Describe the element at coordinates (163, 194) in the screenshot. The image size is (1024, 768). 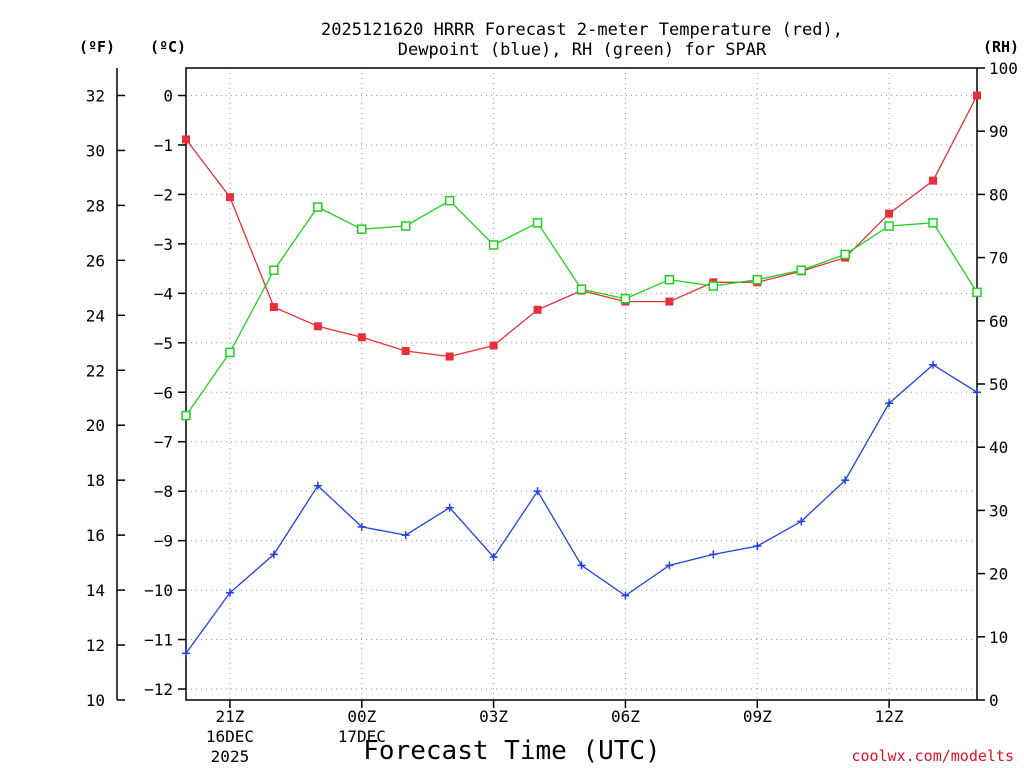
I see `c-tick-label: −2` at that location.